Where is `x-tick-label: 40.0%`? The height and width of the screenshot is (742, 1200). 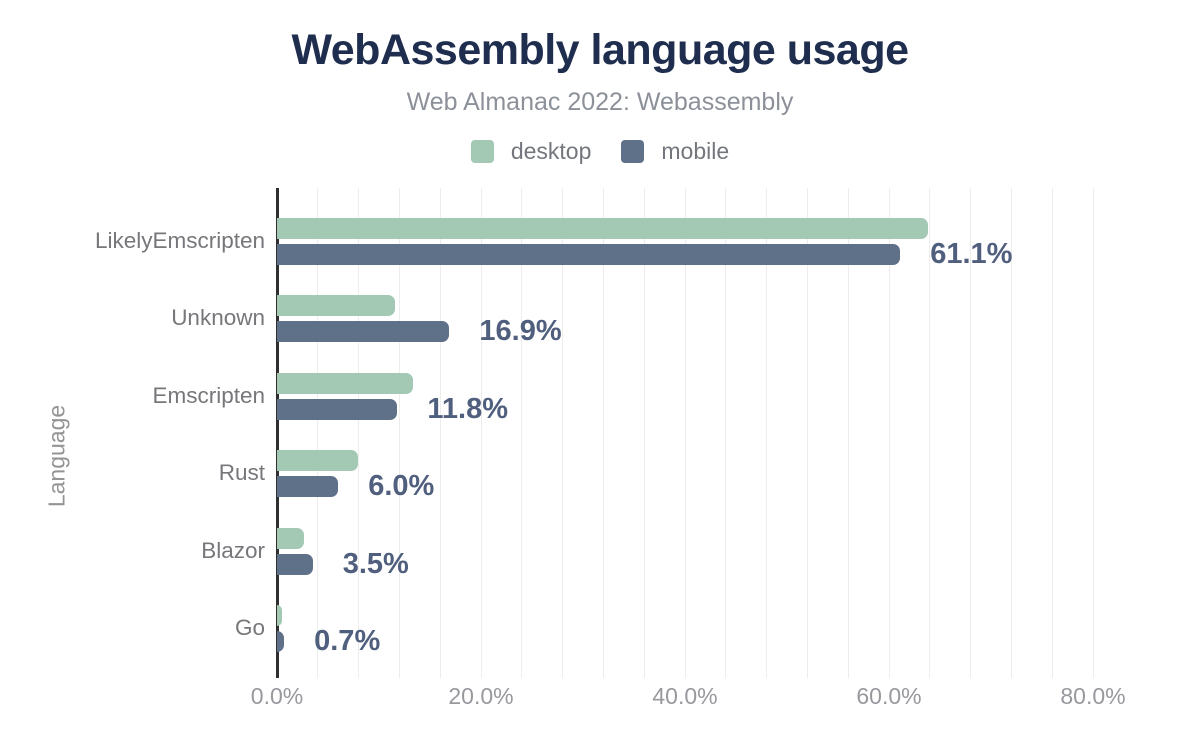 x-tick-label: 40.0% is located at coordinates (685, 696).